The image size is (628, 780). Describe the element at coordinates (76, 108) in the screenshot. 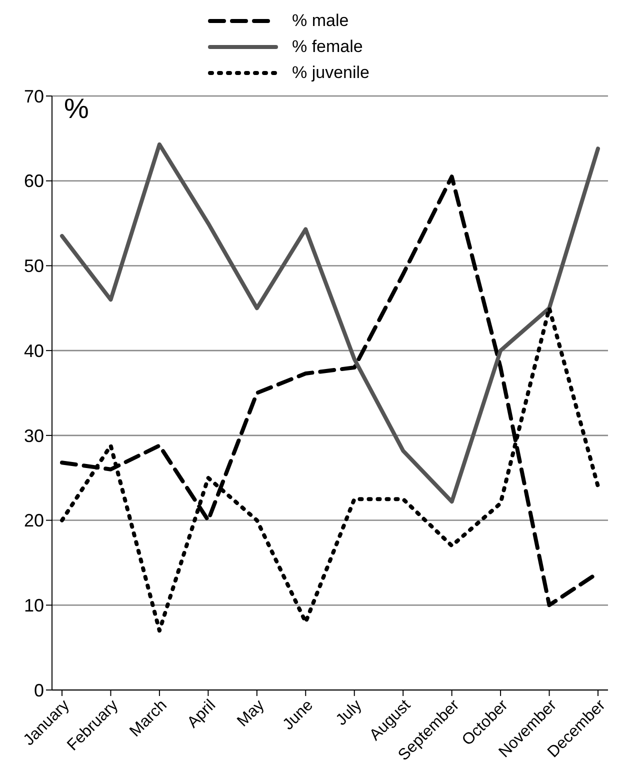

I see `y-axis-title: %` at that location.